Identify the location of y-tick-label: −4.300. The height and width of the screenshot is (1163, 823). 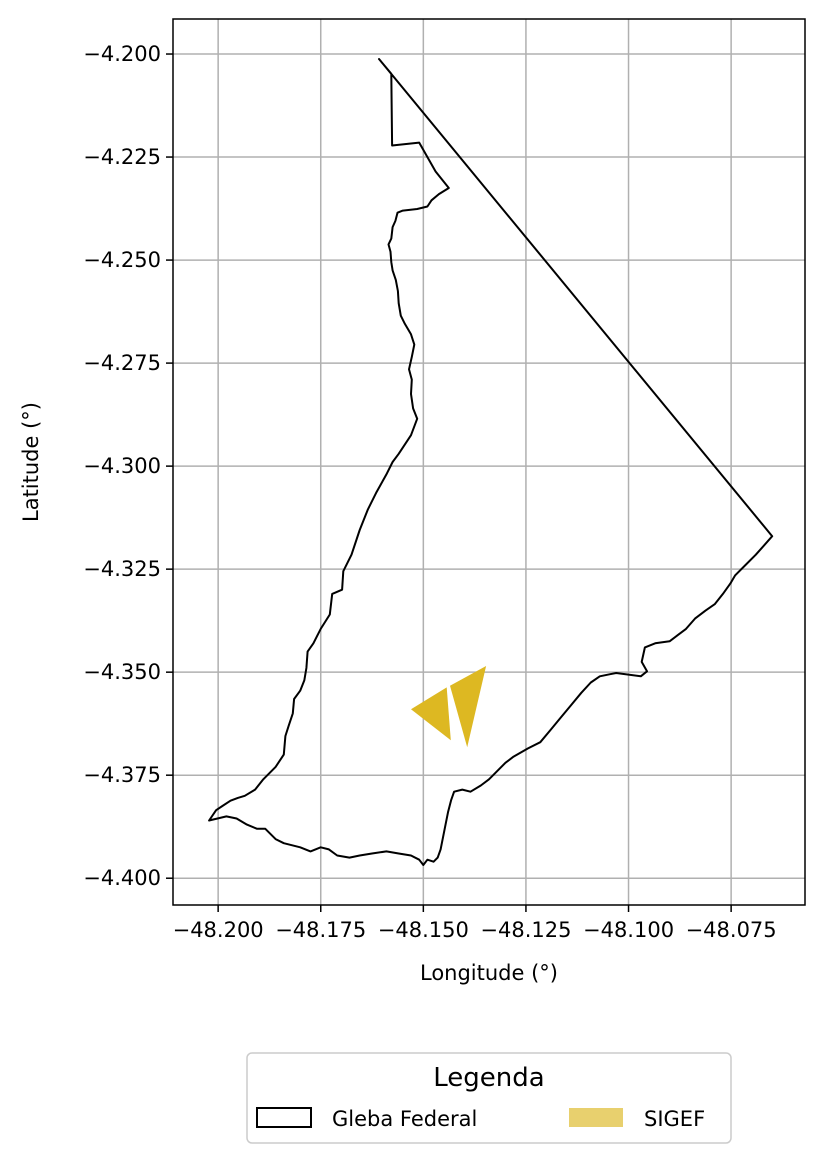
(122, 466).